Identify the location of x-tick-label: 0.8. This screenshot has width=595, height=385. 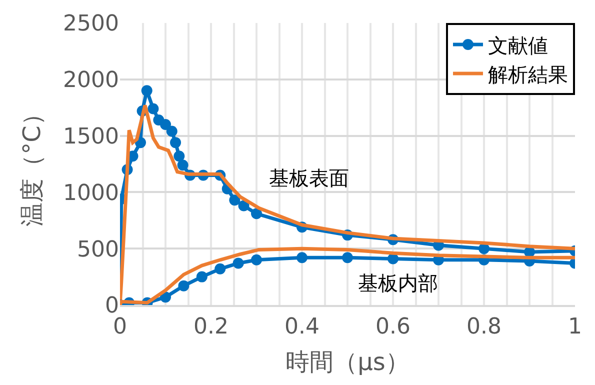
(484, 327).